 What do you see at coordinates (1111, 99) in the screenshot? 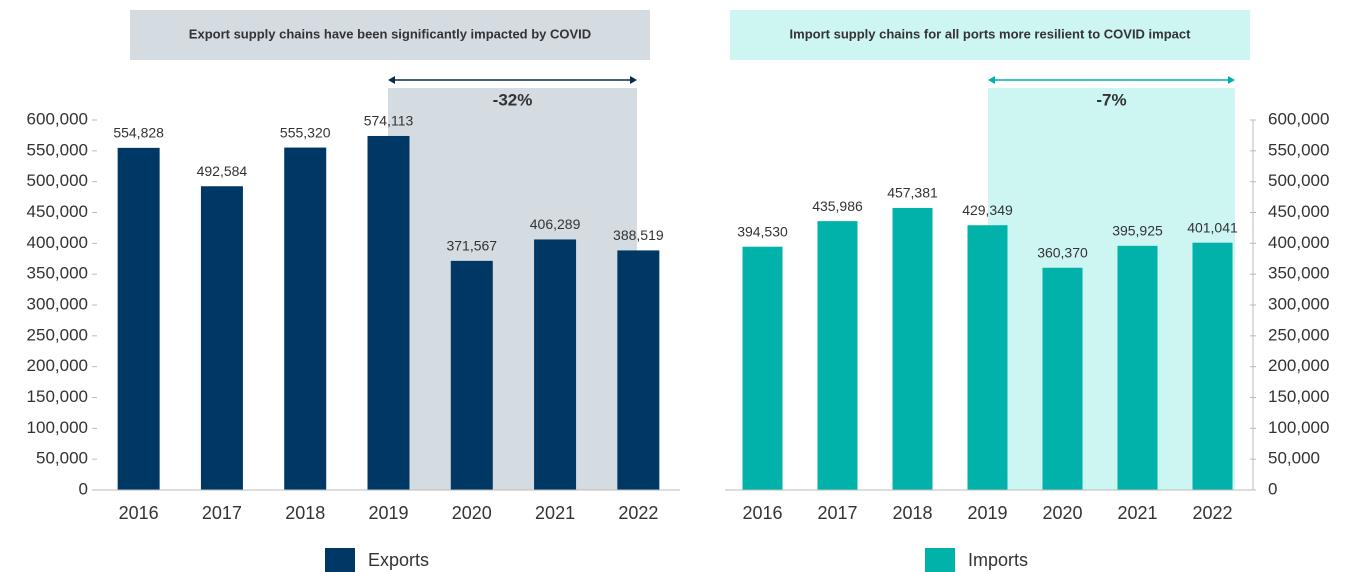
I see `change-label: -7%` at bounding box center [1111, 99].